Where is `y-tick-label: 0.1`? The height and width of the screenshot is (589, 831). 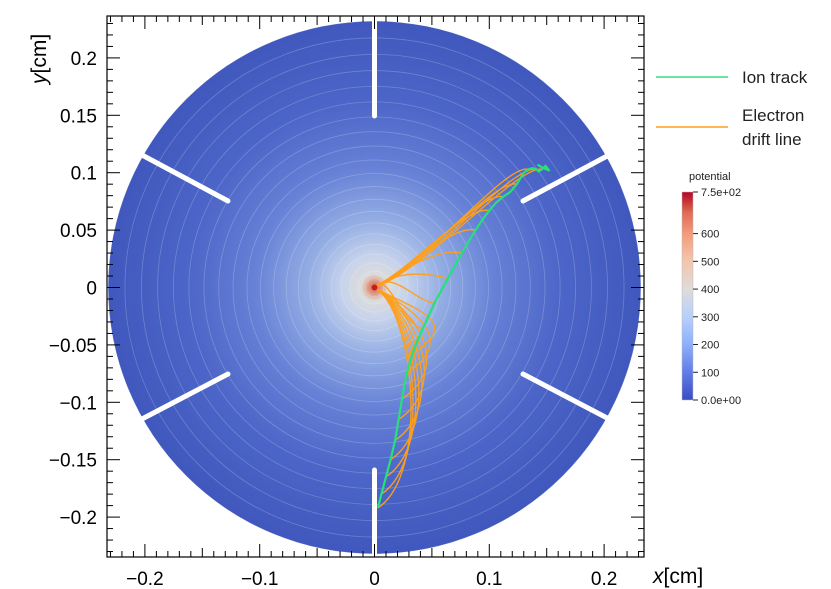
y-tick-label: 0.1 is located at coordinates (84, 174).